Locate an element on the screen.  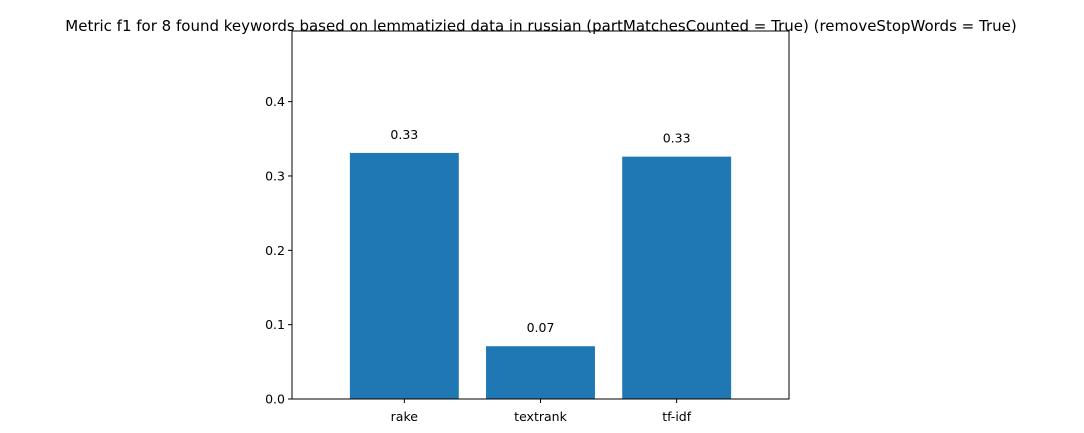
bar-value-label: 0.07 is located at coordinates (541, 327).